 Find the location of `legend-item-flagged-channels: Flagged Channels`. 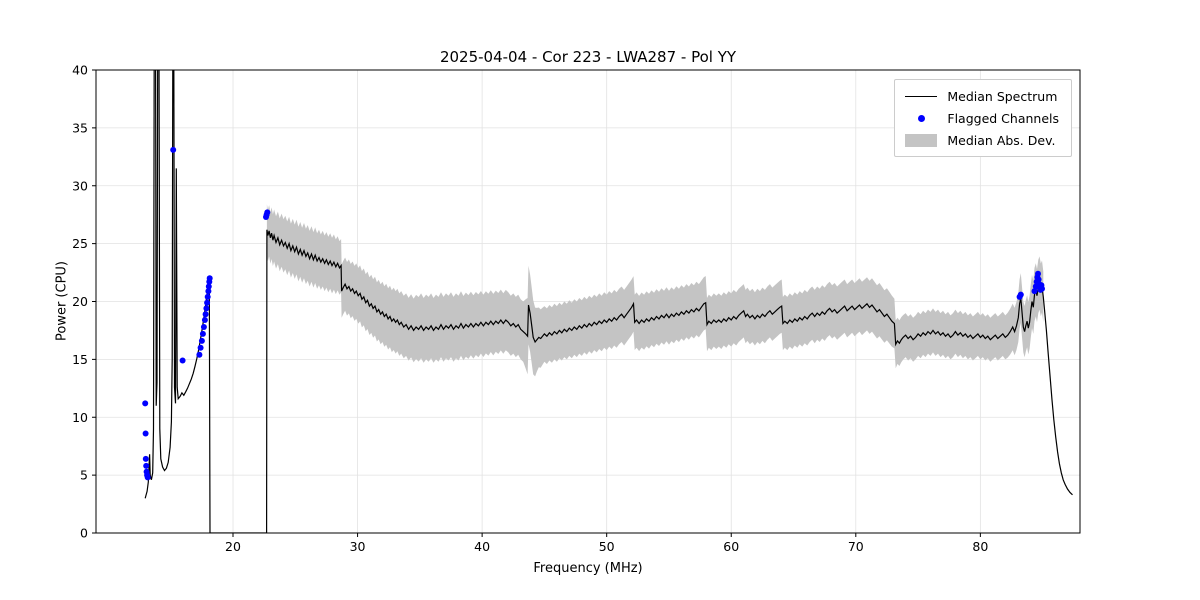

legend-item-flagged-channels: Flagged Channels is located at coordinates (982, 118).